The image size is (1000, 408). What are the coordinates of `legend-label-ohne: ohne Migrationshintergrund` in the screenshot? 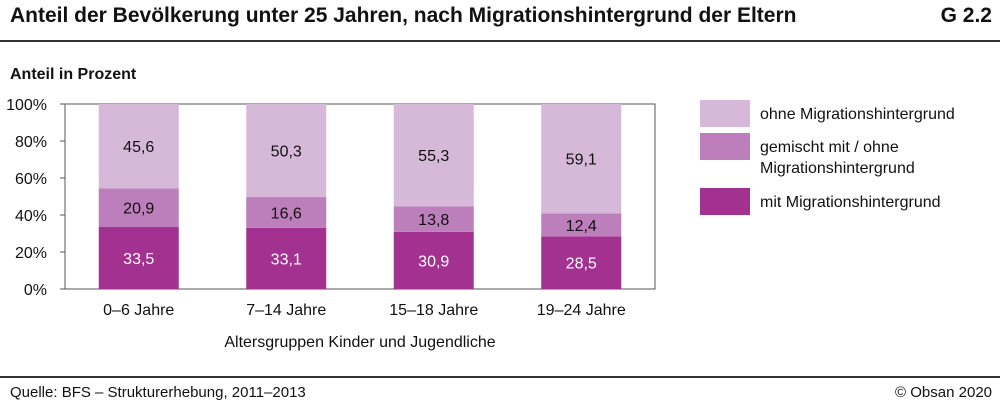 It's located at (857, 114).